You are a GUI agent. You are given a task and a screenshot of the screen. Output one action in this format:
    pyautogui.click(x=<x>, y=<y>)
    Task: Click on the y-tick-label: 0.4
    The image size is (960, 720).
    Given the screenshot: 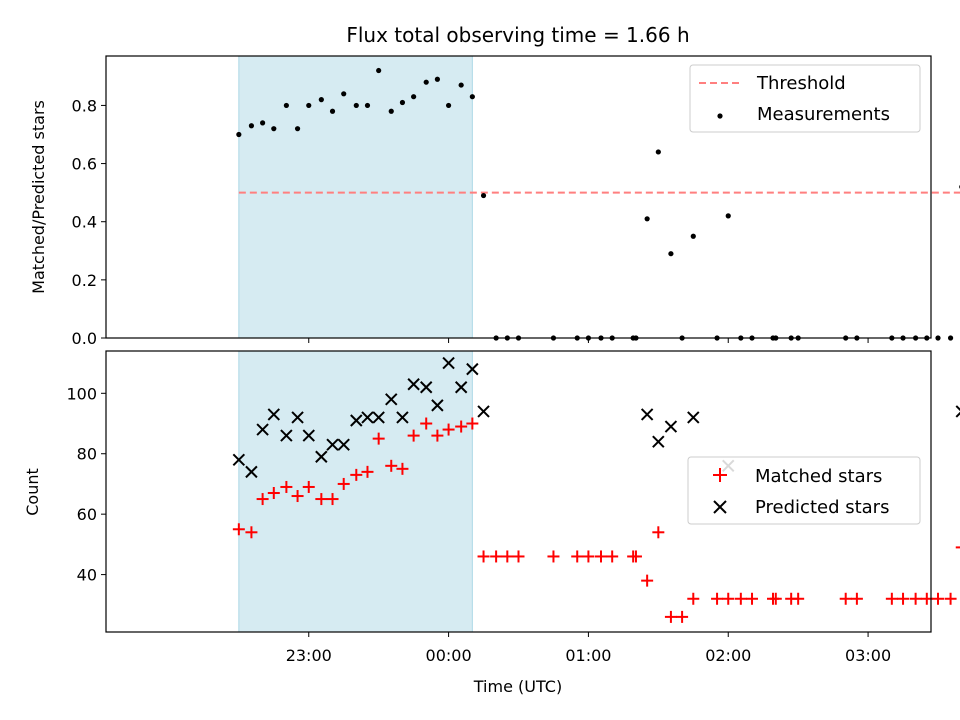 What is the action you would take?
    pyautogui.click(x=84, y=222)
    